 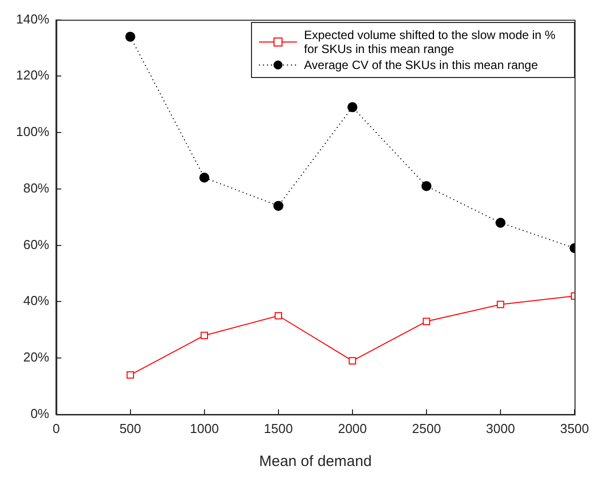 I want to click on x-tick-label: 3500, so click(x=574, y=428).